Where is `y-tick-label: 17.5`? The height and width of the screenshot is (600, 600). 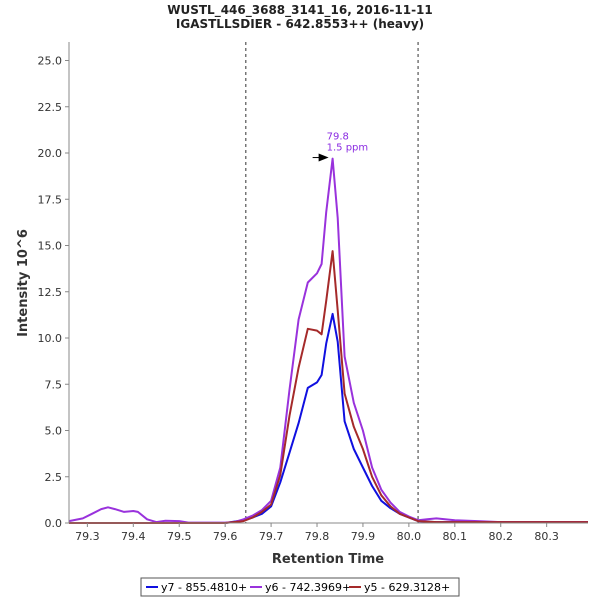 y-tick-label: 17.5 is located at coordinates (50, 199).